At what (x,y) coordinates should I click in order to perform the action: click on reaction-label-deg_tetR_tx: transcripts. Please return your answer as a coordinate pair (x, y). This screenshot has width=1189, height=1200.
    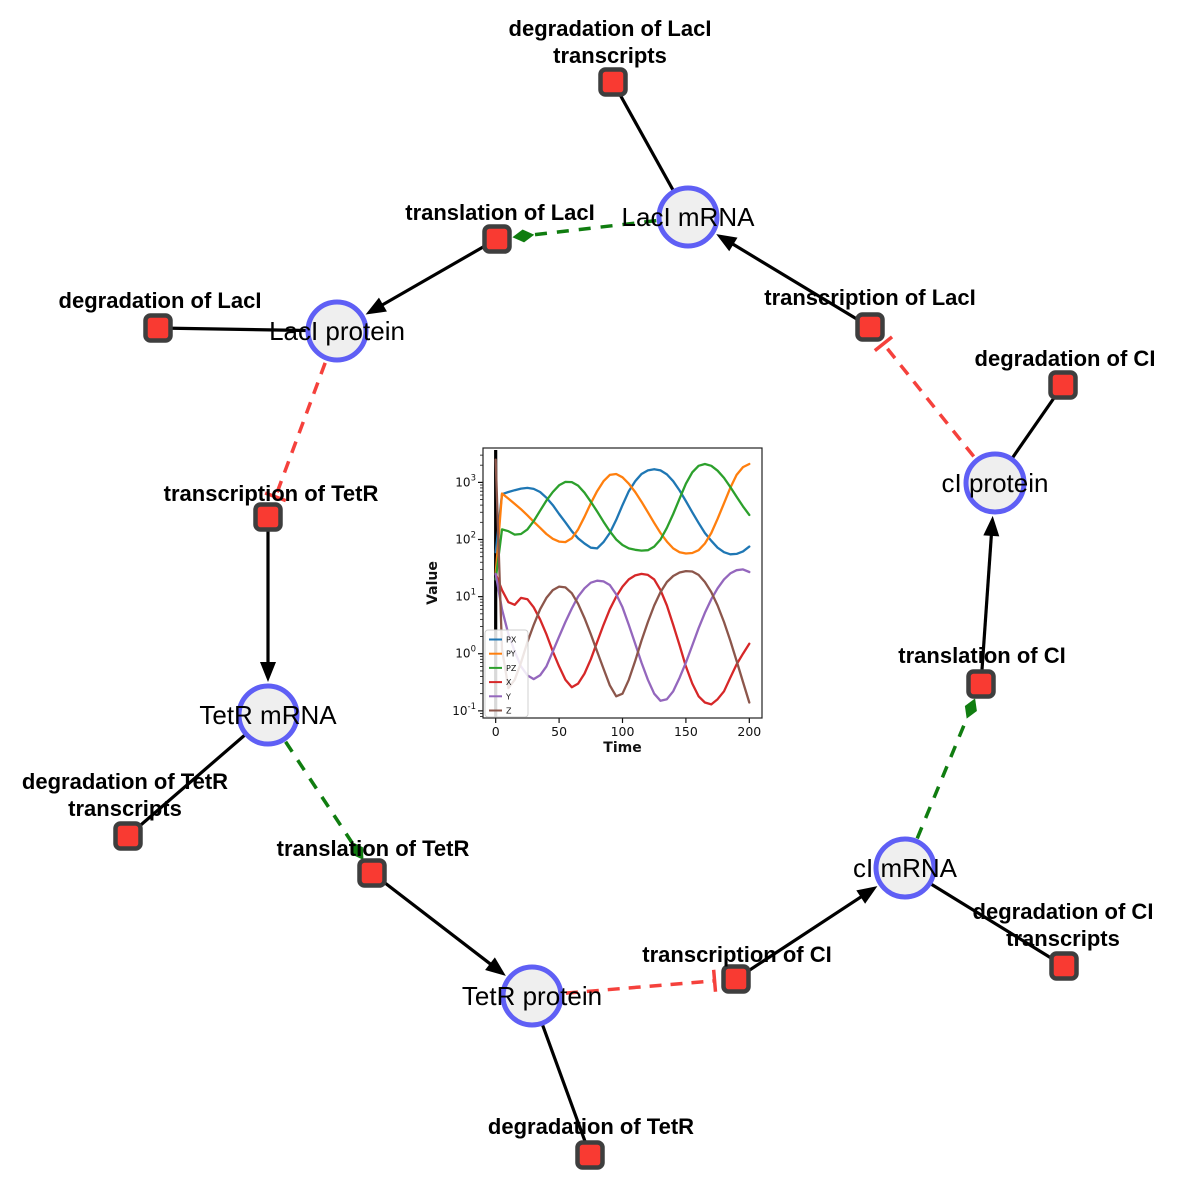
    Looking at the image, I should click on (125, 808).